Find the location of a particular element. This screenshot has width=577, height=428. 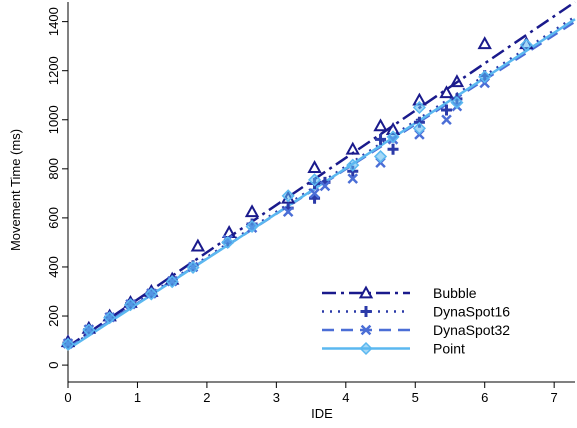

x-tick-label: 1 is located at coordinates (137, 397).